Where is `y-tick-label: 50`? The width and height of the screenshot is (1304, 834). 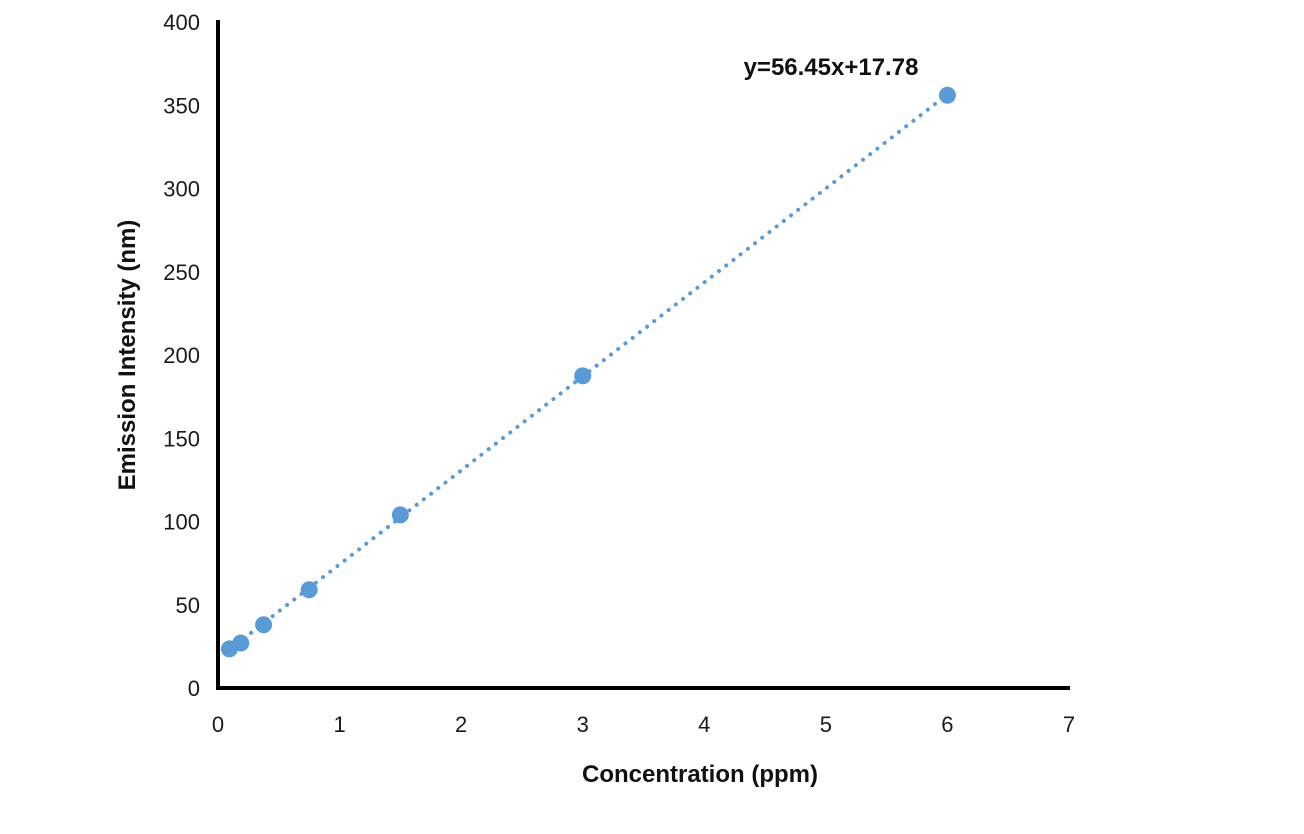 y-tick-label: 50 is located at coordinates (188, 605).